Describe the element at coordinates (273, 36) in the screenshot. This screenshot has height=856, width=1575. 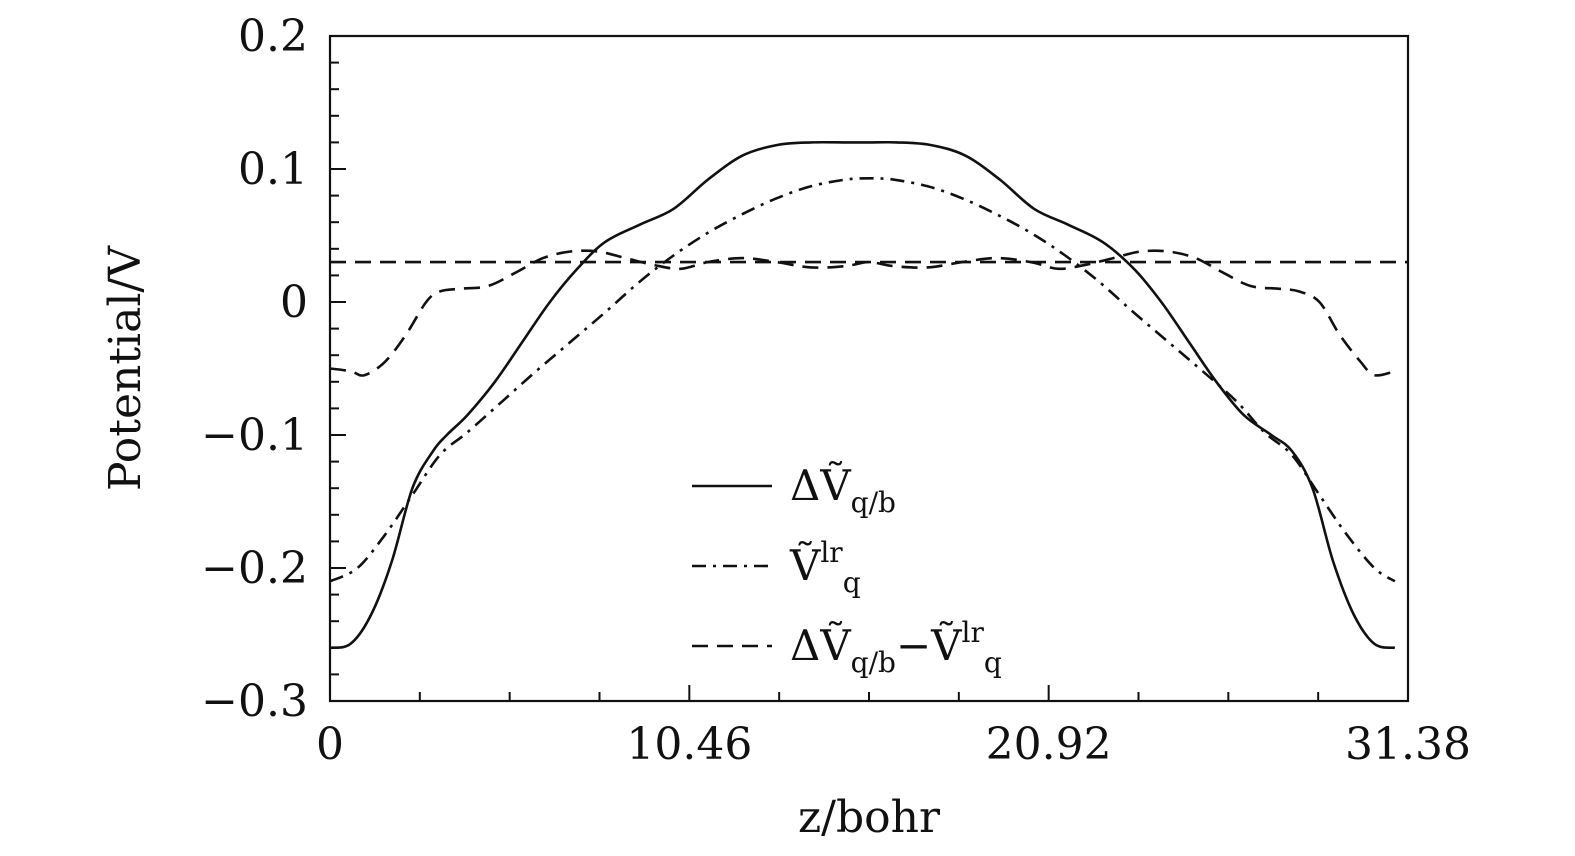
I see `y-tick-label: 0.2` at that location.